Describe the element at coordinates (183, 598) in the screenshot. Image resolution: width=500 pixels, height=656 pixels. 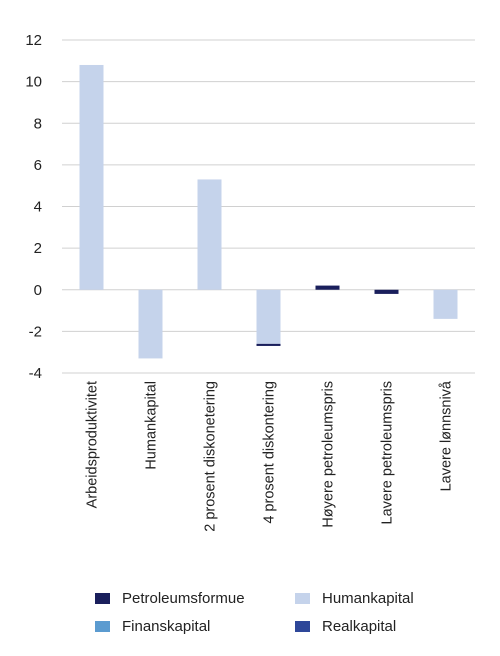
I see `legend-label-petroleumsformue: Petroleumsformue` at that location.